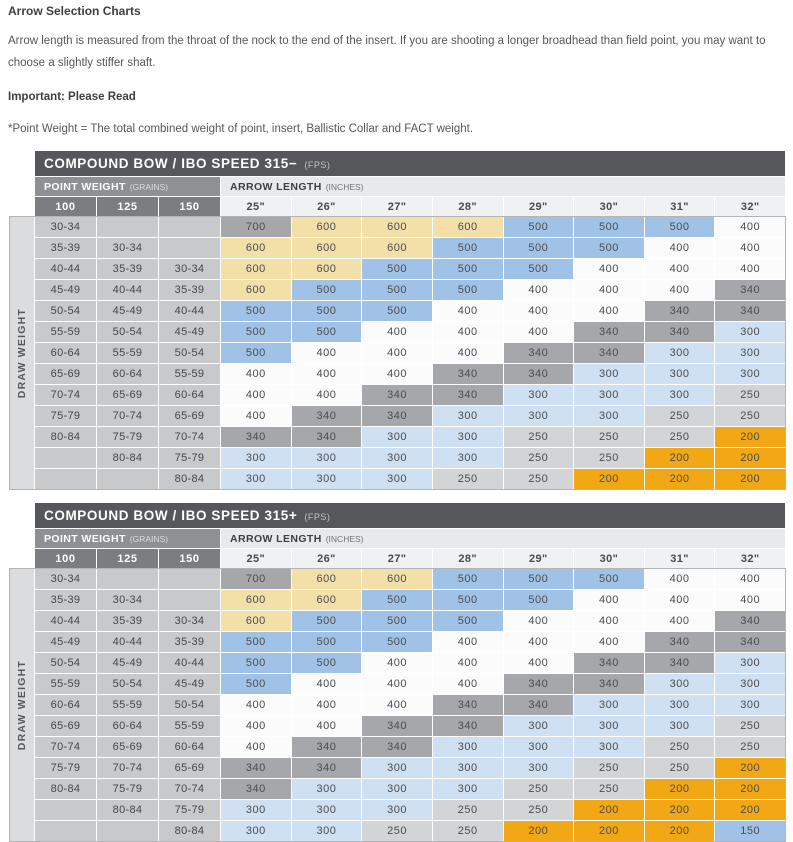 Image resolution: width=793 pixels, height=842 pixels. Describe the element at coordinates (317, 164) in the screenshot. I see `table-title-unit: (FPS)` at that location.